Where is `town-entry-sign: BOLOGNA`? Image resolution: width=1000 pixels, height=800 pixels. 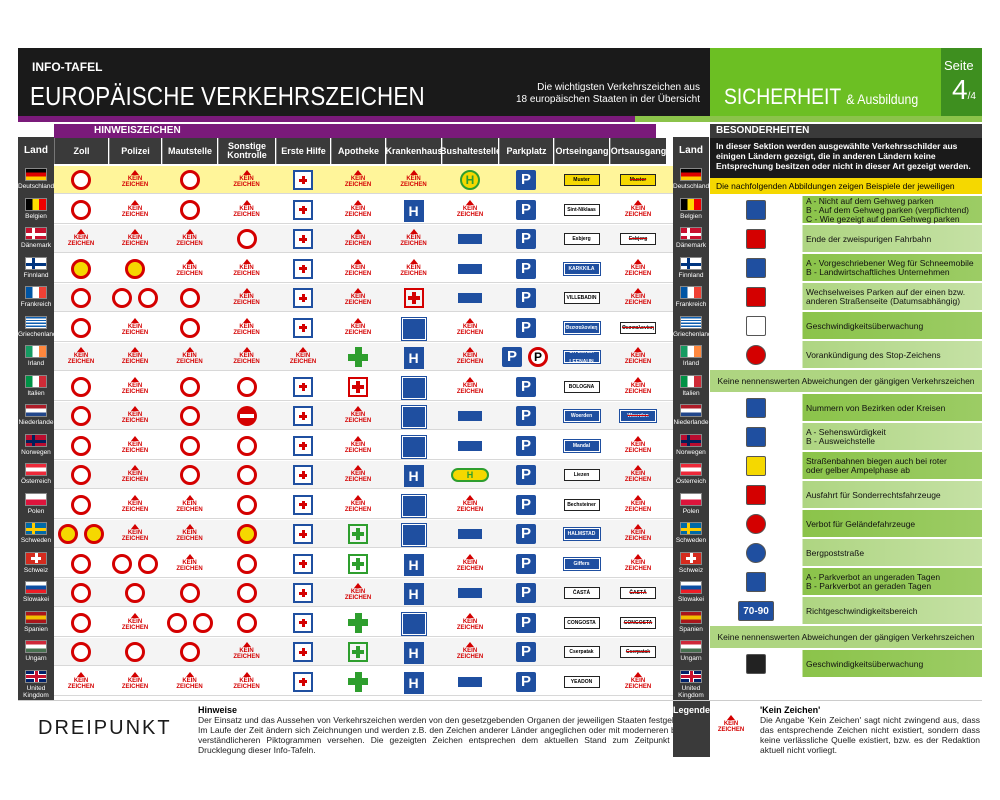 town-entry-sign: BOLOGNA is located at coordinates (581, 386).